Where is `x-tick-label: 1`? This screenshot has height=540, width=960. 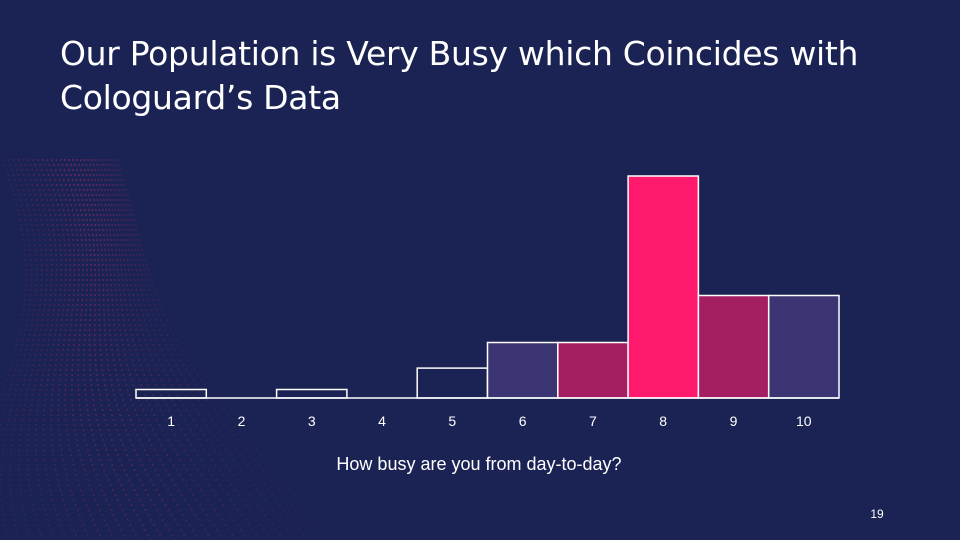 x-tick-label: 1 is located at coordinates (171, 421).